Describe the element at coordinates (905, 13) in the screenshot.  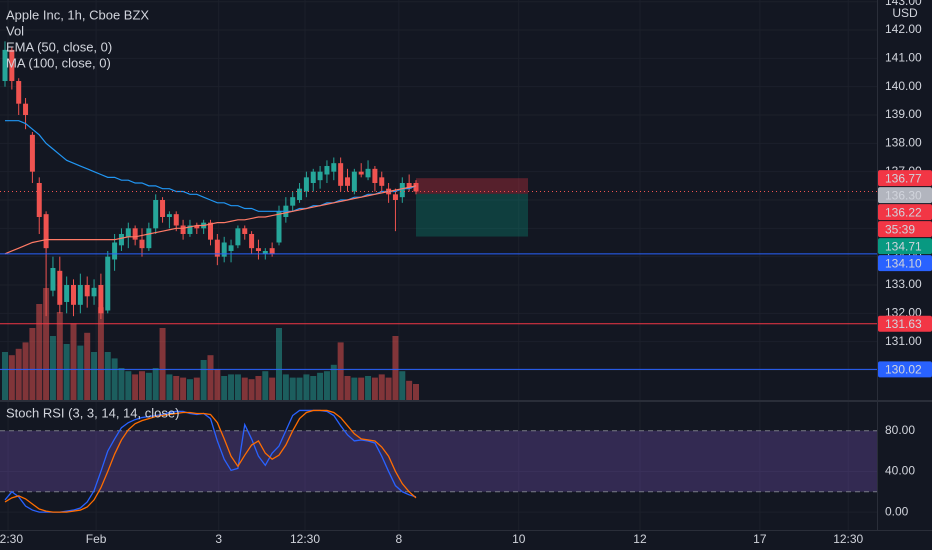
I see `currency-label: USD` at that location.